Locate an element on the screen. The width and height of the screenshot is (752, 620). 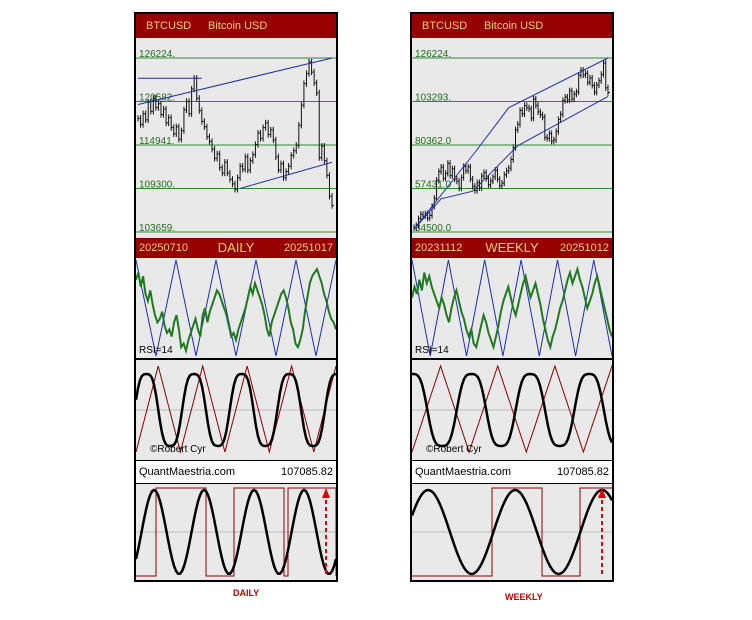
weekly-header: BTCUSD Bitcoin USD is located at coordinates (512, 26).